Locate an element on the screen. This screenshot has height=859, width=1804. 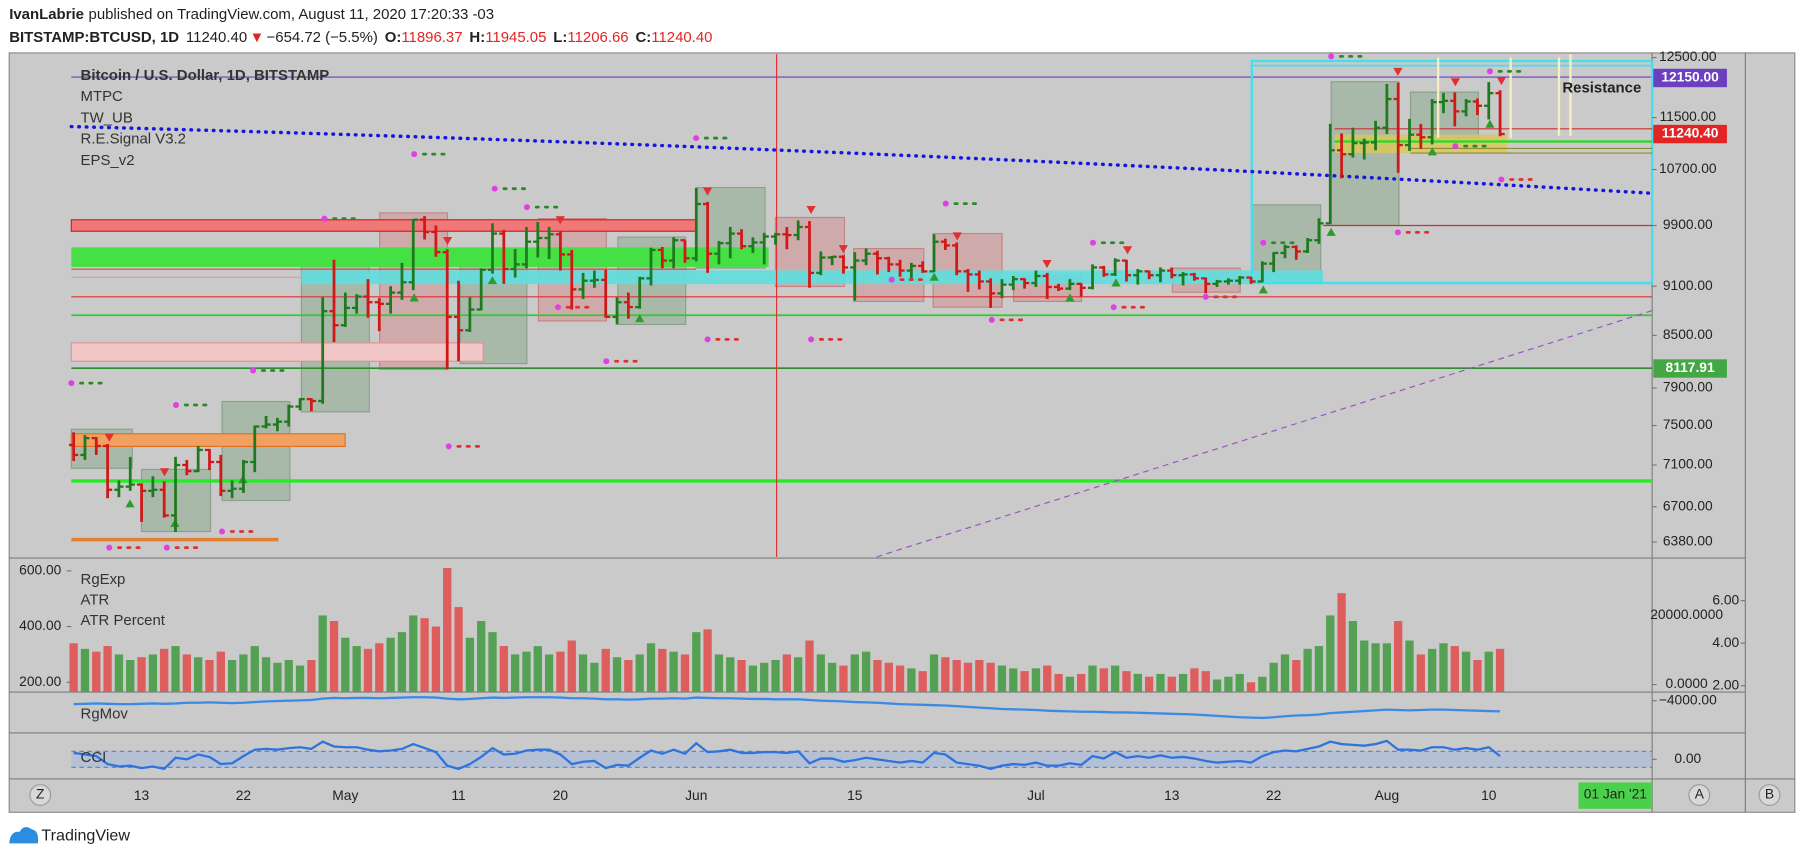
tick-label: 0.0000 is located at coordinates (1687, 683).